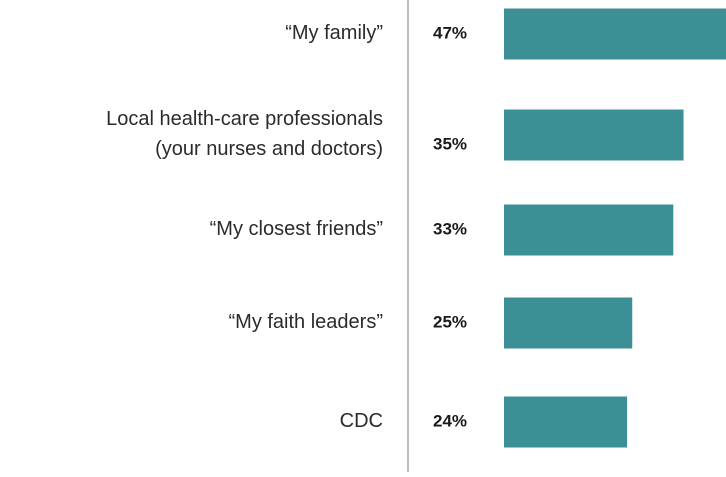 The image size is (726, 477). What do you see at coordinates (334, 33) in the screenshot?
I see `category-label: “My family”` at bounding box center [334, 33].